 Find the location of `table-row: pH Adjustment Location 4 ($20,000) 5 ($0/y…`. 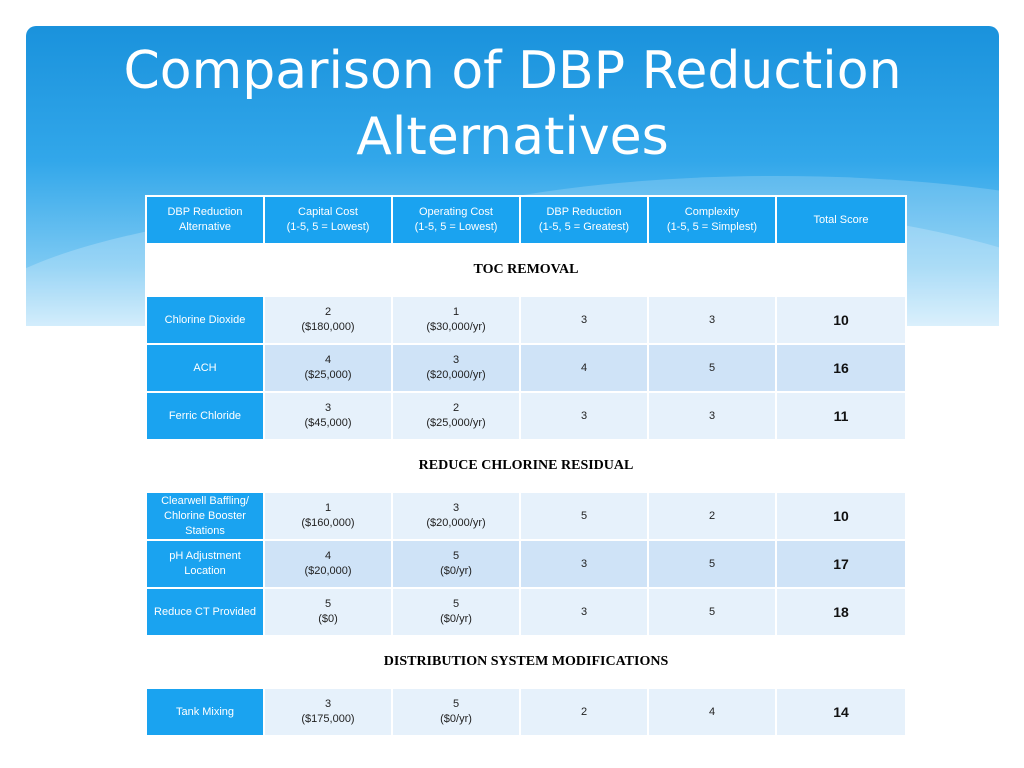

table-row: pH Adjustment Location 4 ($20,000) 5 ($0/y… is located at coordinates (526, 564).